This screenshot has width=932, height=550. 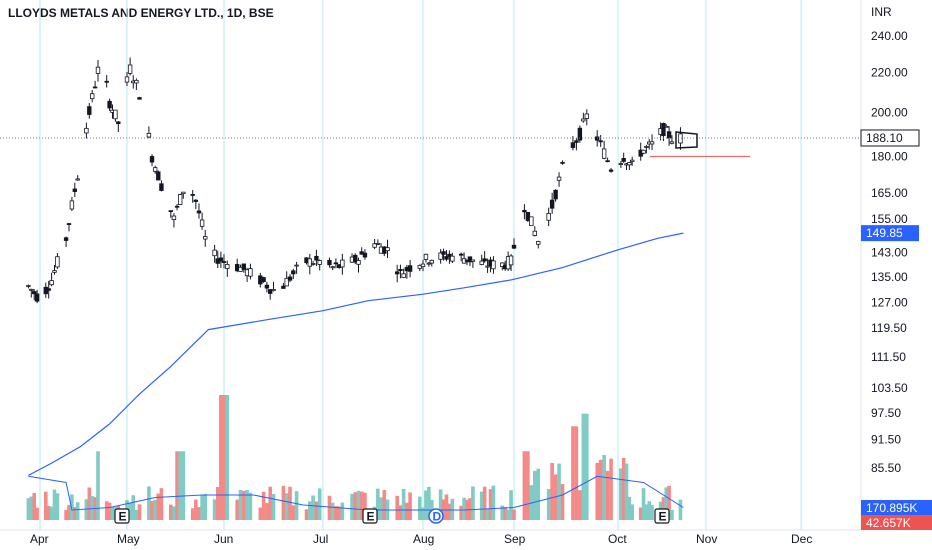 What do you see at coordinates (436, 516) in the screenshot?
I see `dividend-marker` at bounding box center [436, 516].